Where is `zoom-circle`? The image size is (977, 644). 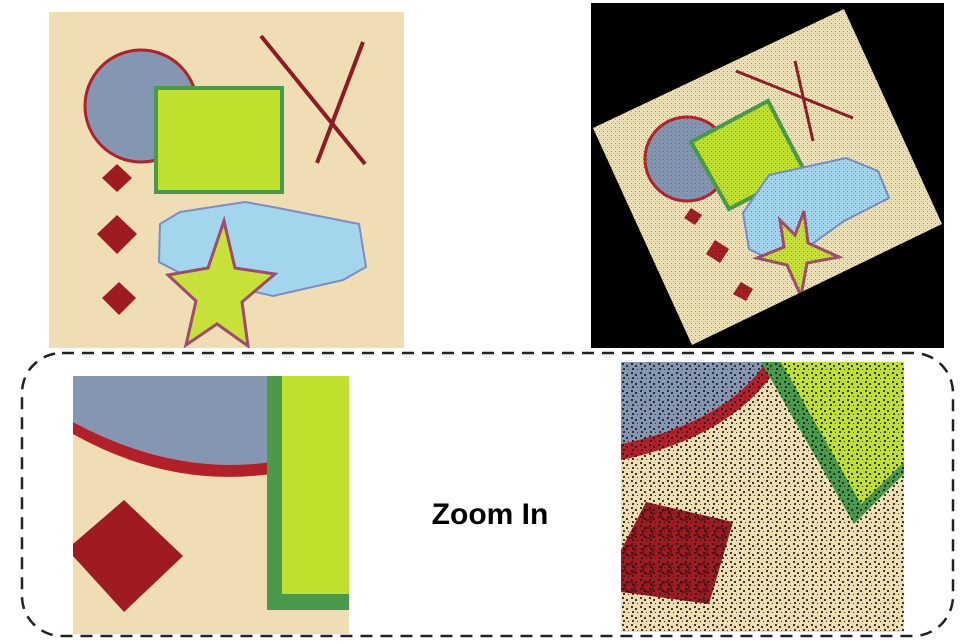
zoom-circle is located at coordinates (172, 420).